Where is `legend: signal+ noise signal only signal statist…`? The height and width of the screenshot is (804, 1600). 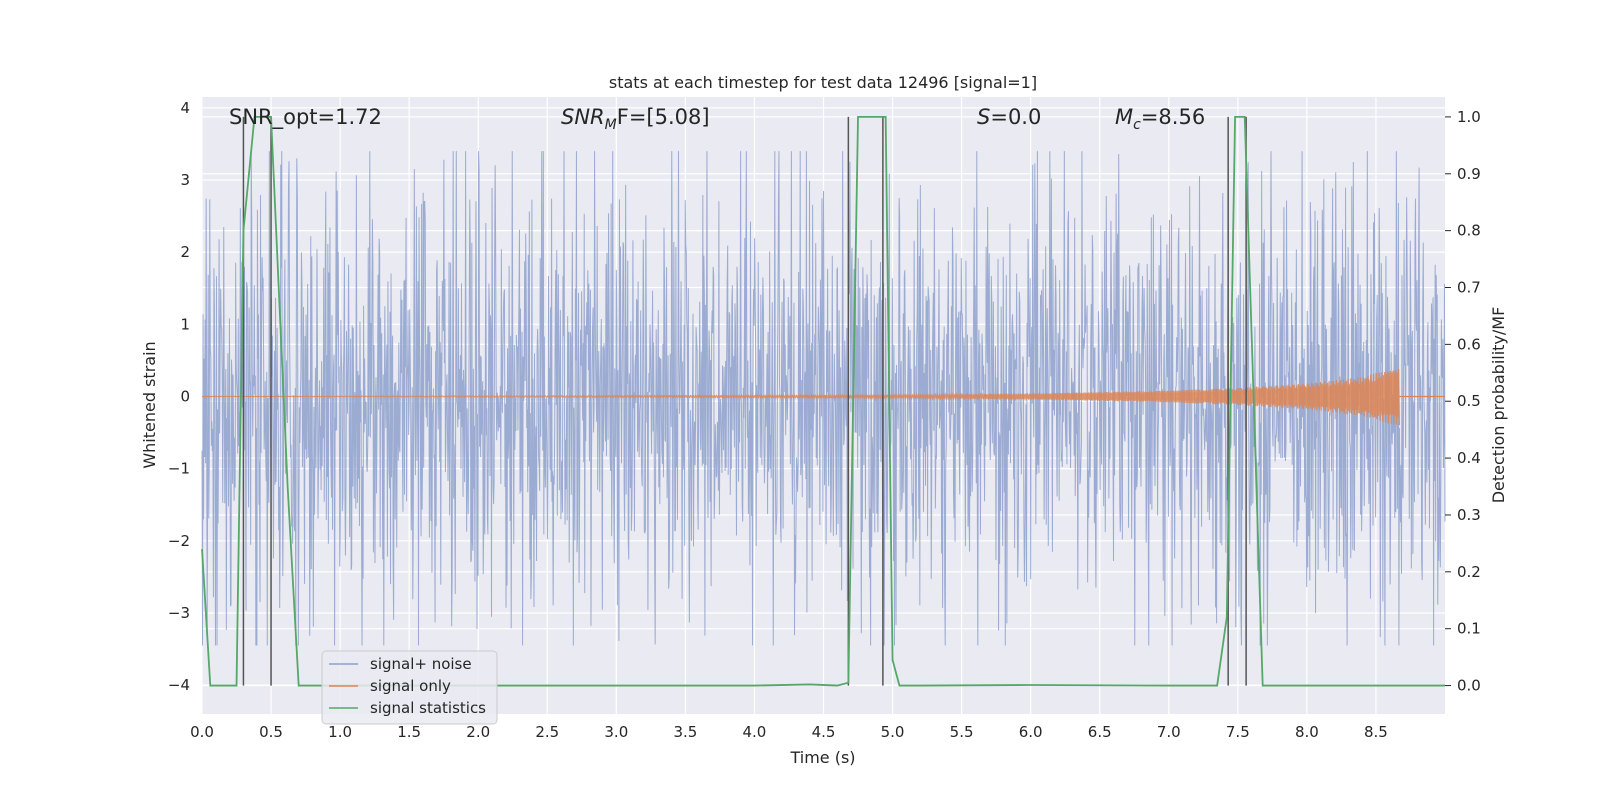 legend: signal+ noise signal only signal statist… is located at coordinates (409, 687).